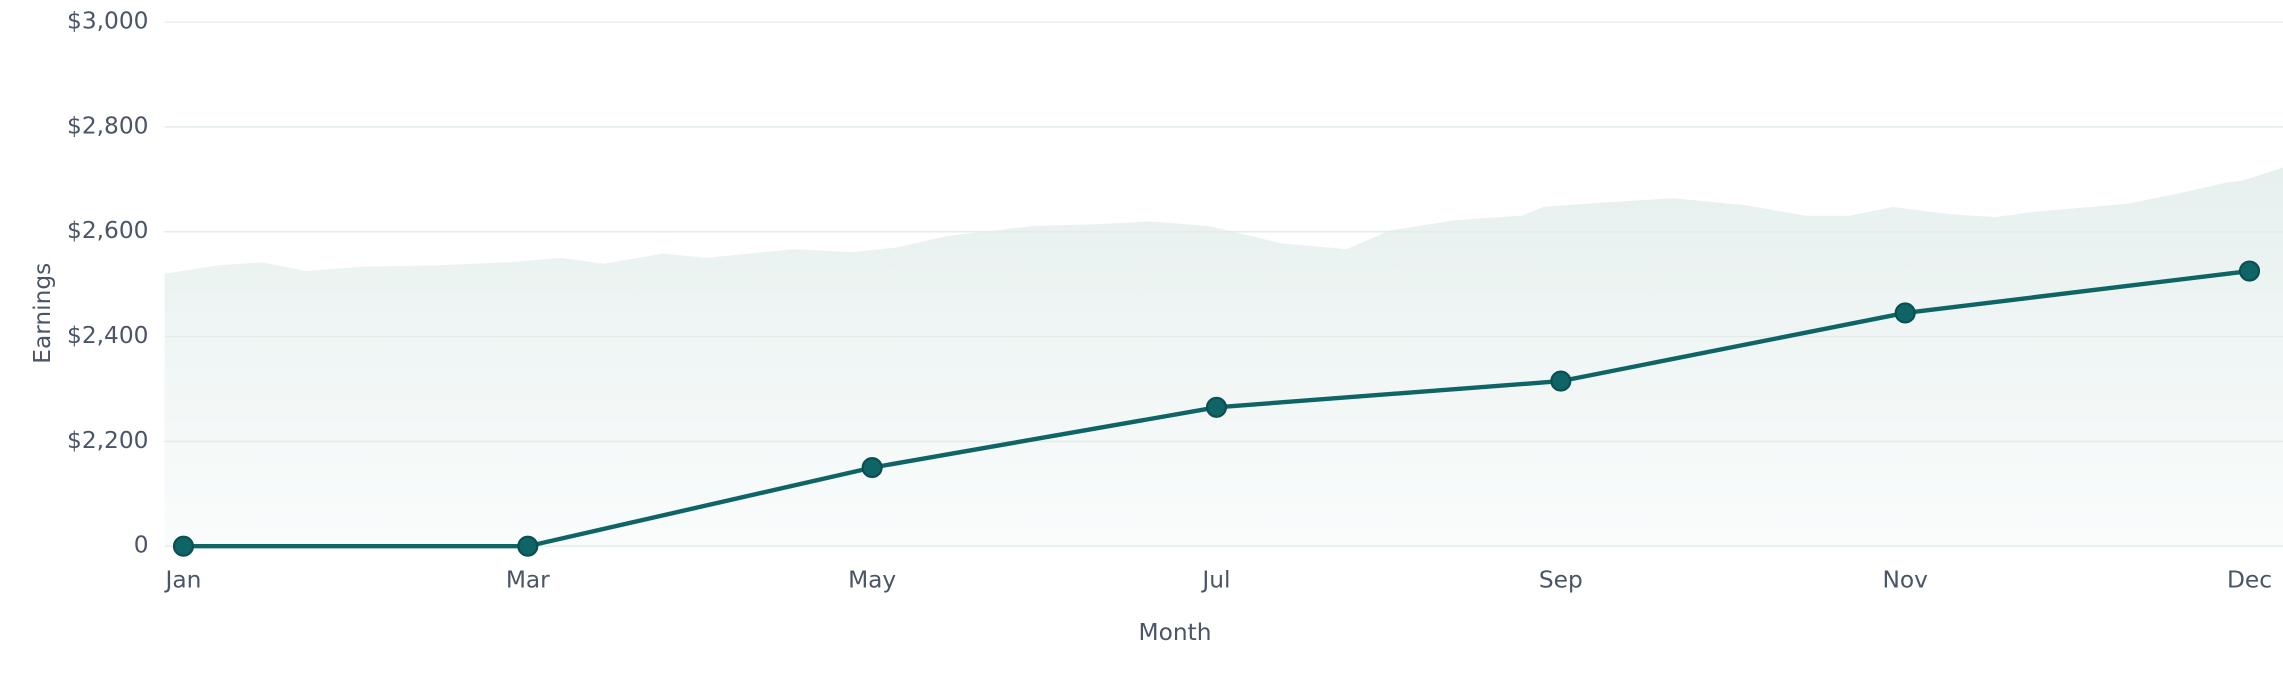 This screenshot has height=676, width=2283. What do you see at coordinates (872, 580) in the screenshot?
I see `x-tick-label: May` at bounding box center [872, 580].